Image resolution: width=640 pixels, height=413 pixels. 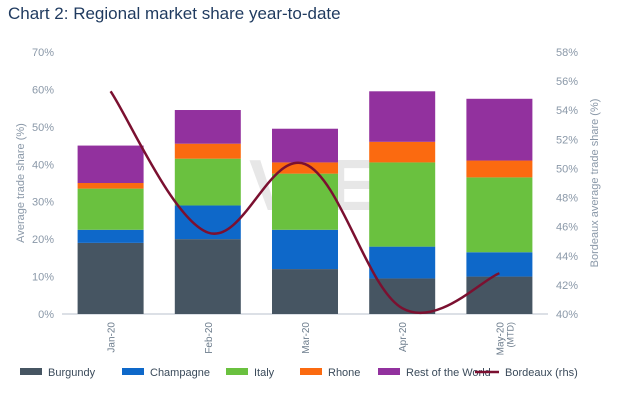 I want to click on y2-tick-label: 46%, so click(x=567, y=228).